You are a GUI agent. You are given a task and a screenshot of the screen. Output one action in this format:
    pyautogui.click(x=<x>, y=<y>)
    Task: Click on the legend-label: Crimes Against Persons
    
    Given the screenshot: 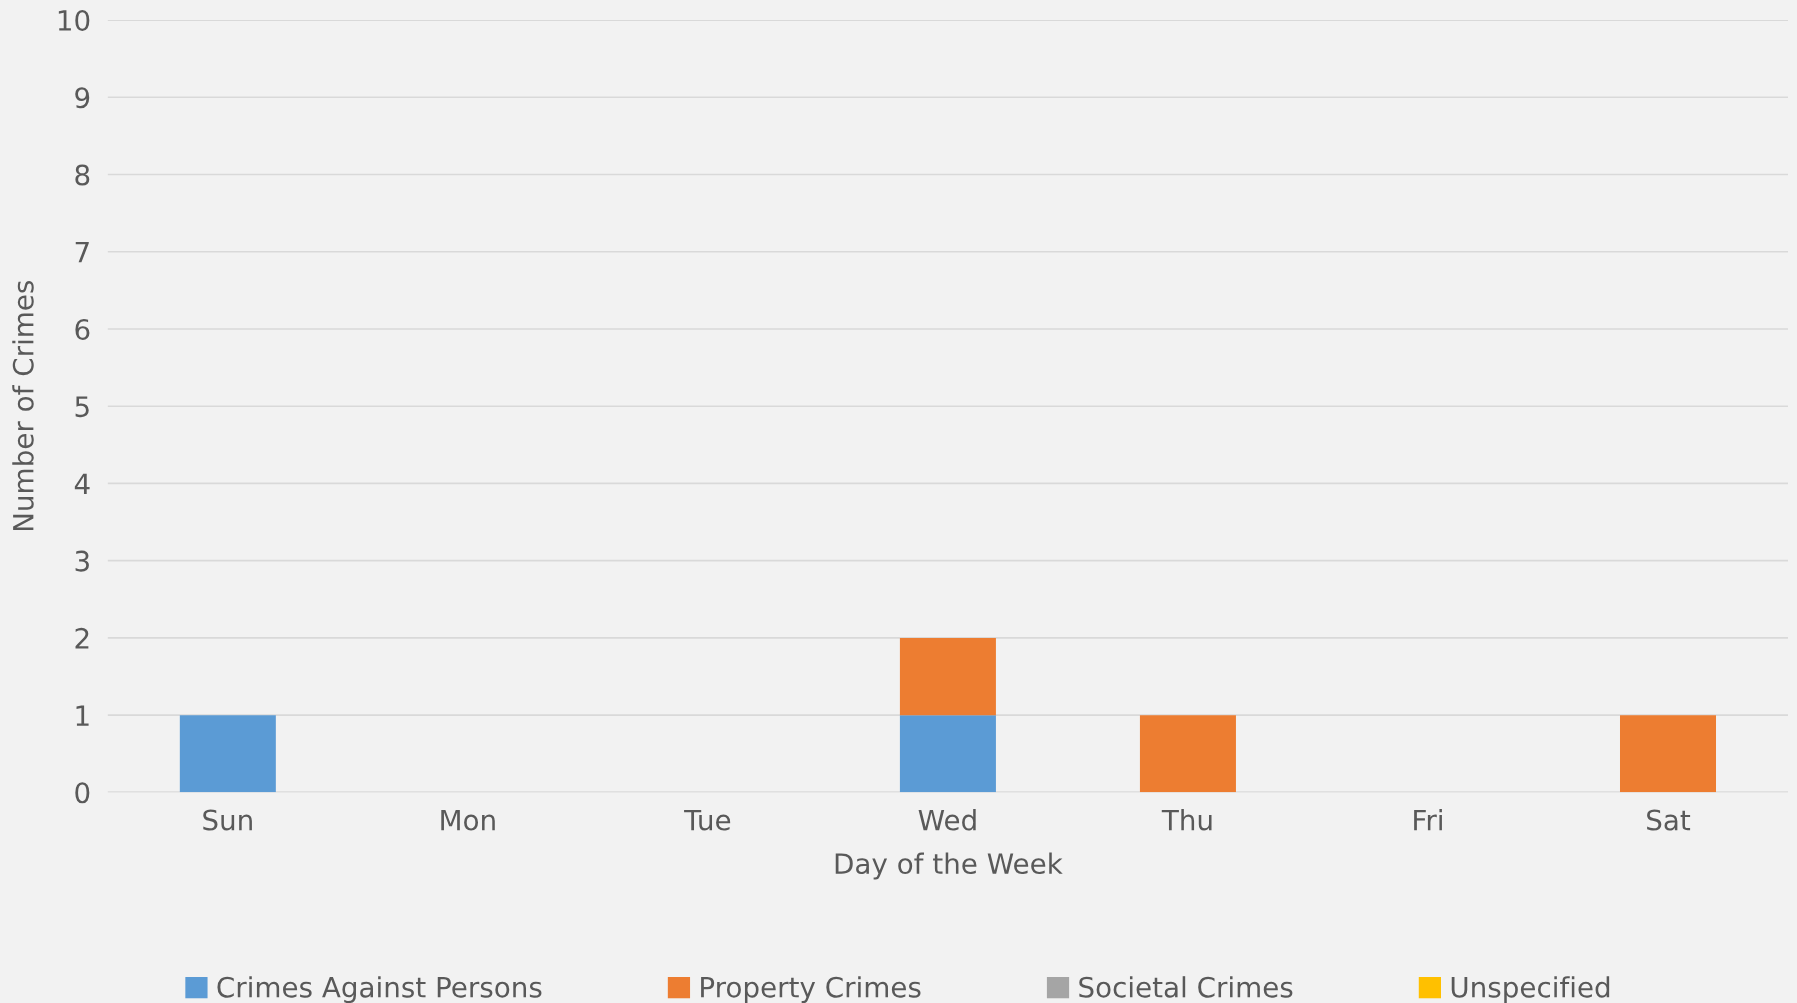 What is the action you would take?
    pyautogui.click(x=379, y=989)
    